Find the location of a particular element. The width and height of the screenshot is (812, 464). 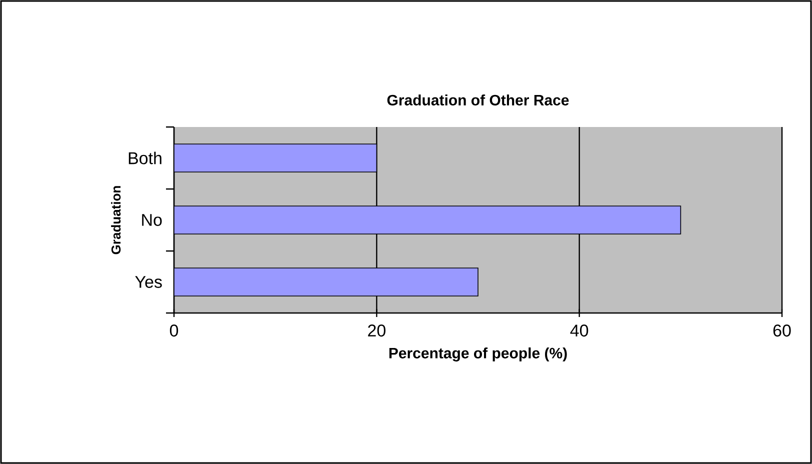

y-axis-title: Graduation is located at coordinates (116, 220).